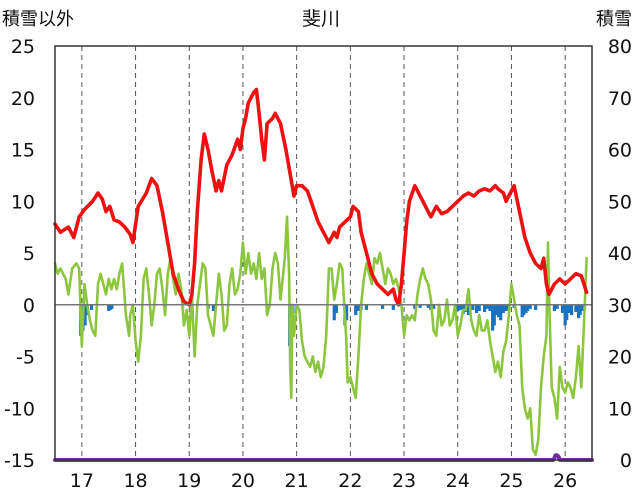  Describe the element at coordinates (297, 481) in the screenshot. I see `x-tick-label: 21` at that location.